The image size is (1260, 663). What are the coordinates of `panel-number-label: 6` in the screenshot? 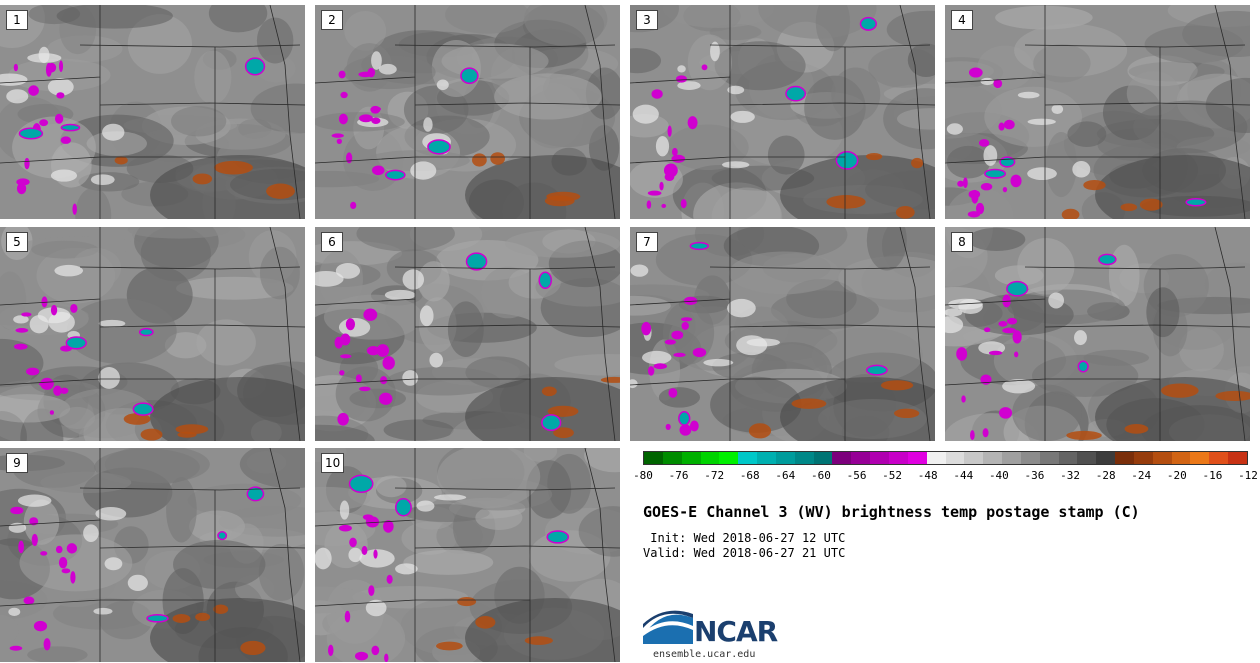 It's located at (332, 242).